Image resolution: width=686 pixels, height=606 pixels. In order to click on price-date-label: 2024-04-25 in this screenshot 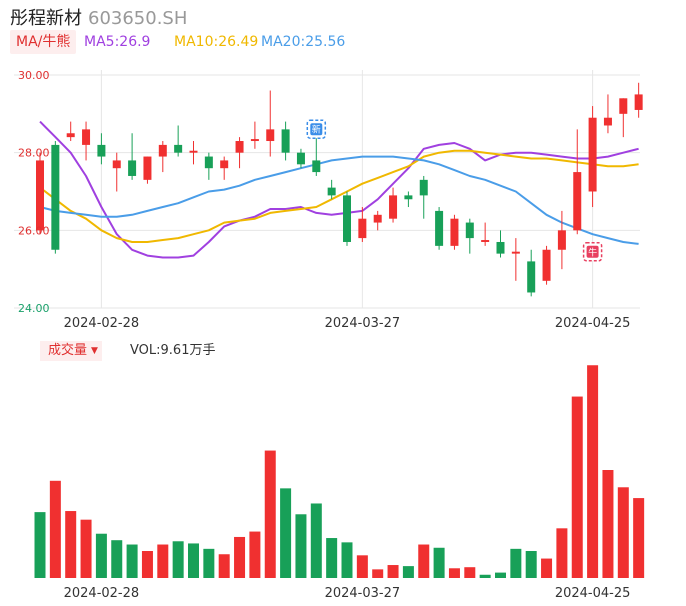, I will do `click(593, 323)`.